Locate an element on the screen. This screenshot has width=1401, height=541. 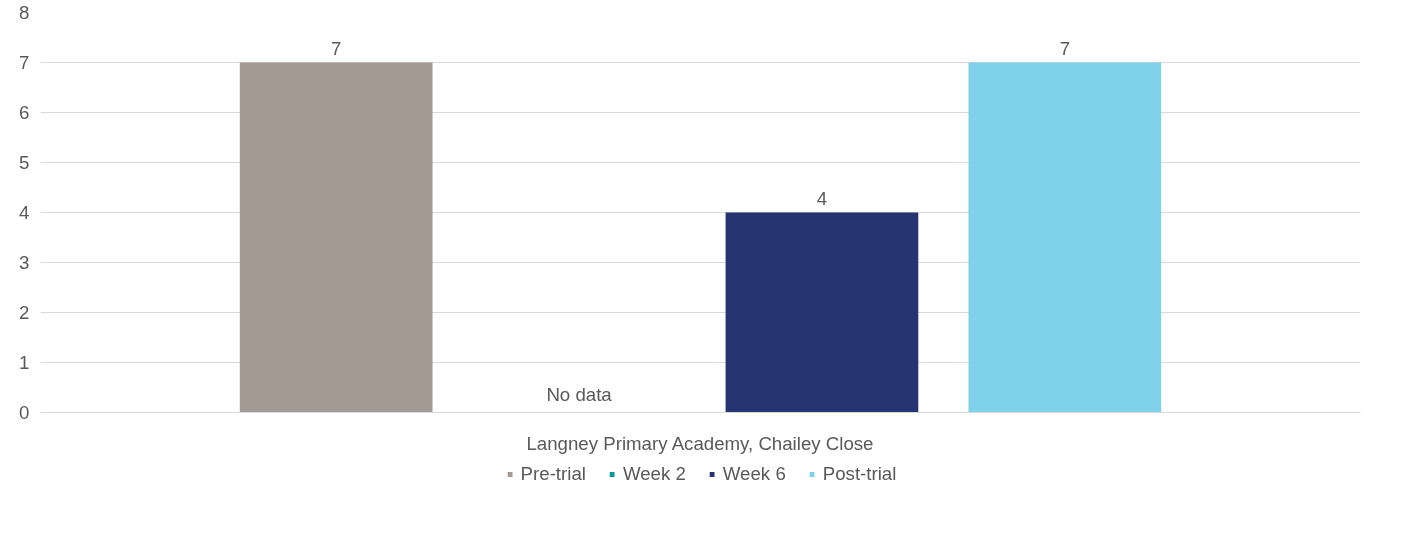
y-tick-label: 3 is located at coordinates (24, 262).